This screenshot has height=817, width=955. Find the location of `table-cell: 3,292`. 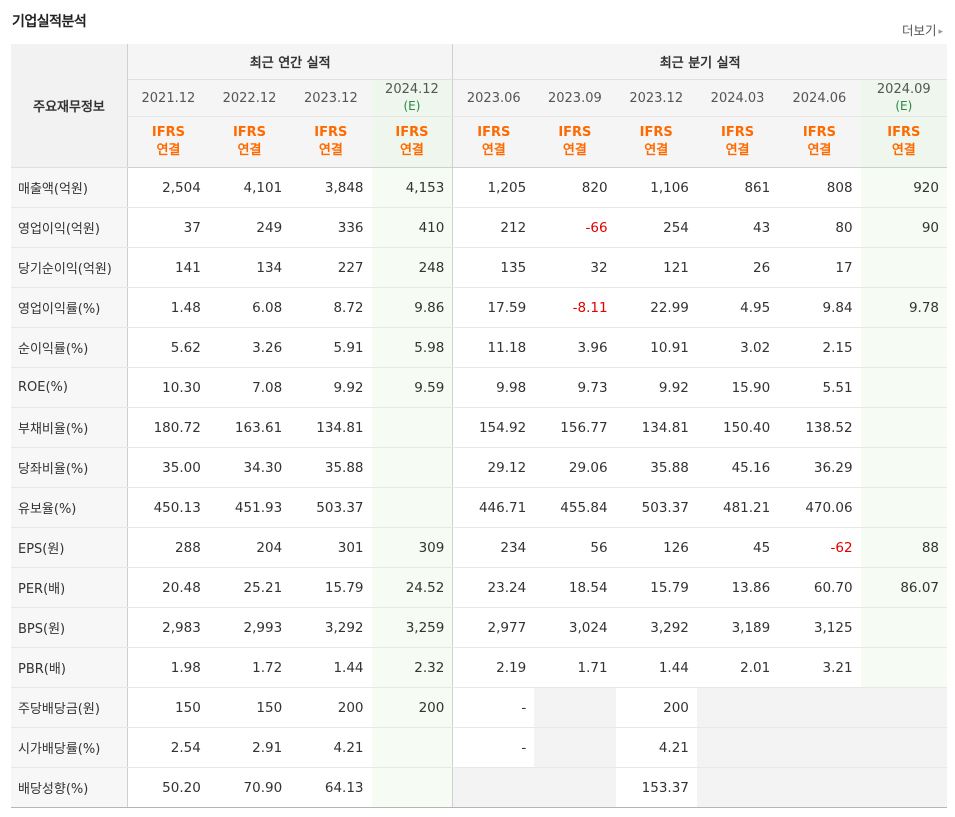

table-cell: 3,292 is located at coordinates (656, 627).